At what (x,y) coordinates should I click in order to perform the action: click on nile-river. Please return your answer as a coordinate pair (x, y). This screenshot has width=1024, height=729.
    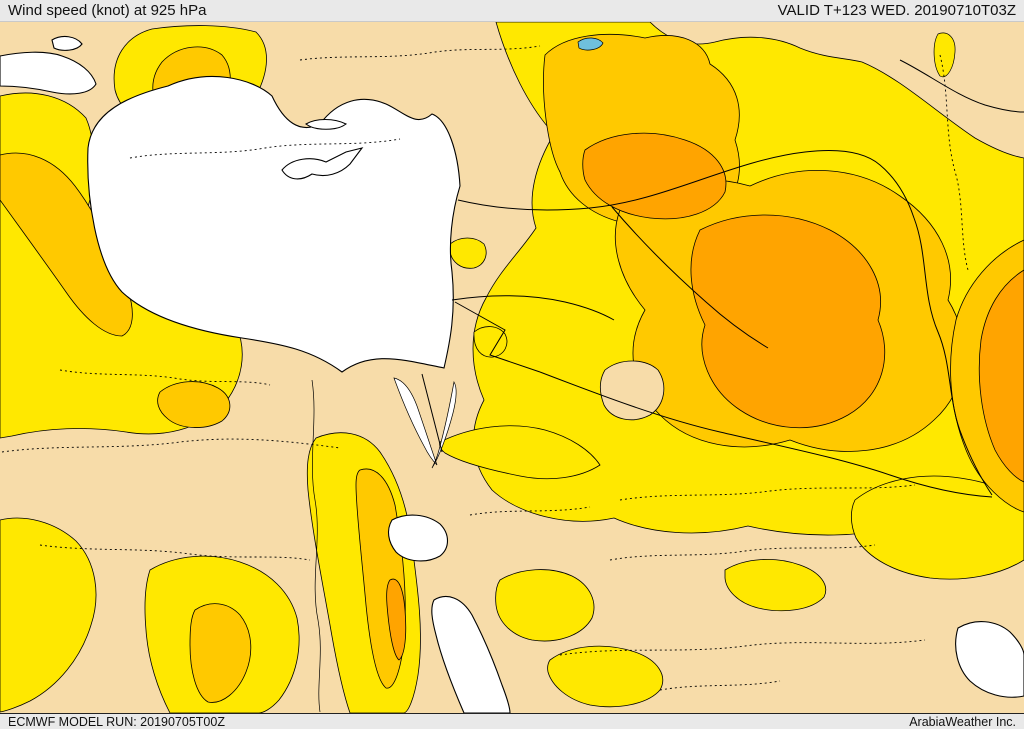
    Looking at the image, I should click on (316, 546).